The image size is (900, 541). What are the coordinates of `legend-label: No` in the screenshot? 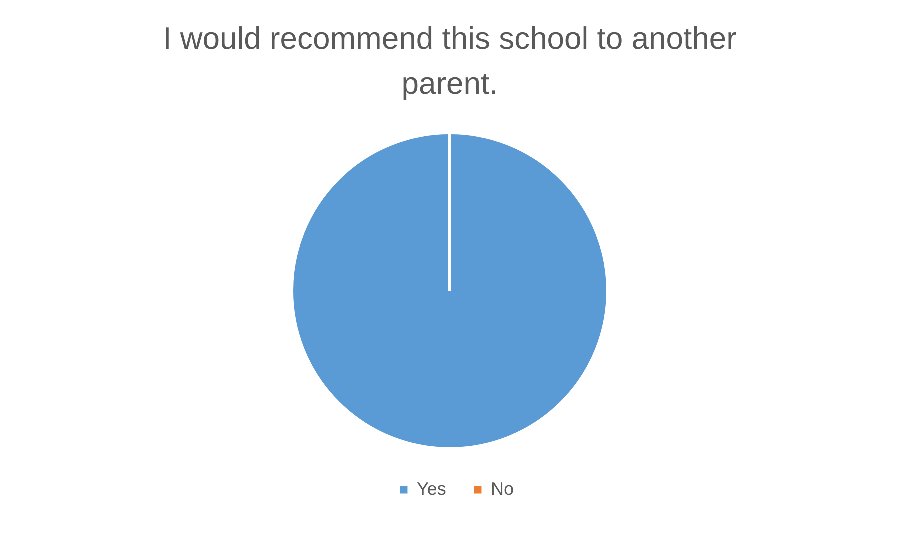 It's located at (502, 489).